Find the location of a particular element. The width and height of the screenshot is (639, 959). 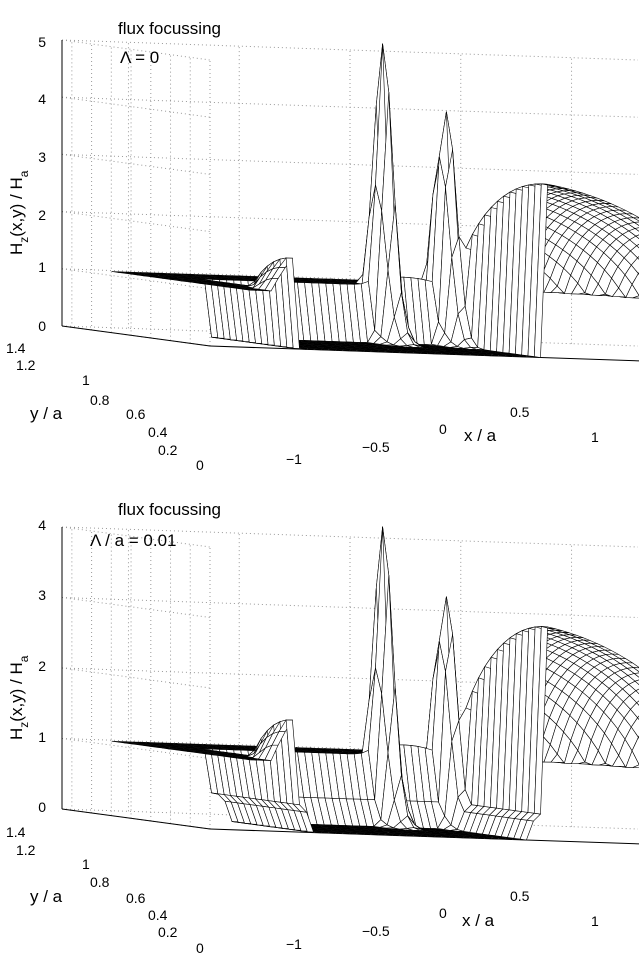

panel-2-x-ticks: −1 −0.5 0 0.5 1 is located at coordinates (442, 920).